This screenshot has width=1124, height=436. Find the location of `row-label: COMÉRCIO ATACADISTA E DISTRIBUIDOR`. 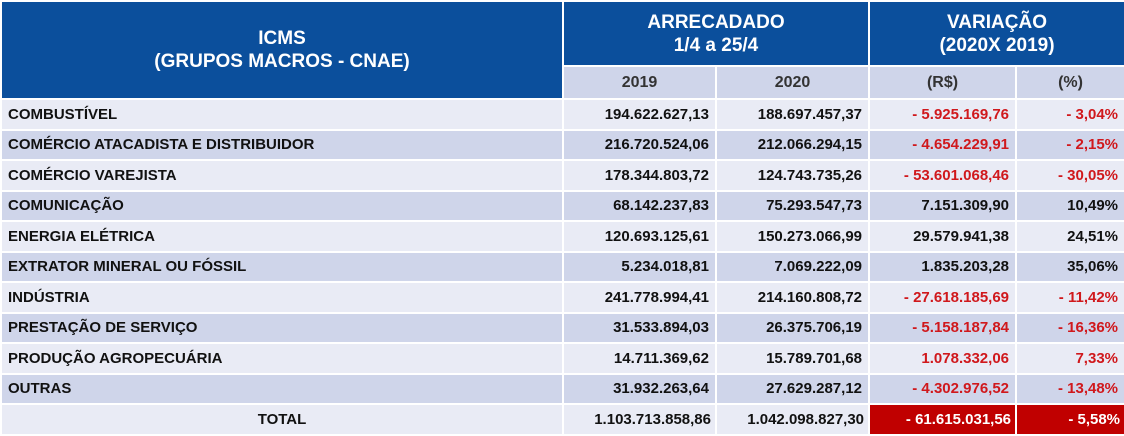

row-label: COMÉRCIO ATACADISTA E DISTRIBUIDOR is located at coordinates (282, 144).